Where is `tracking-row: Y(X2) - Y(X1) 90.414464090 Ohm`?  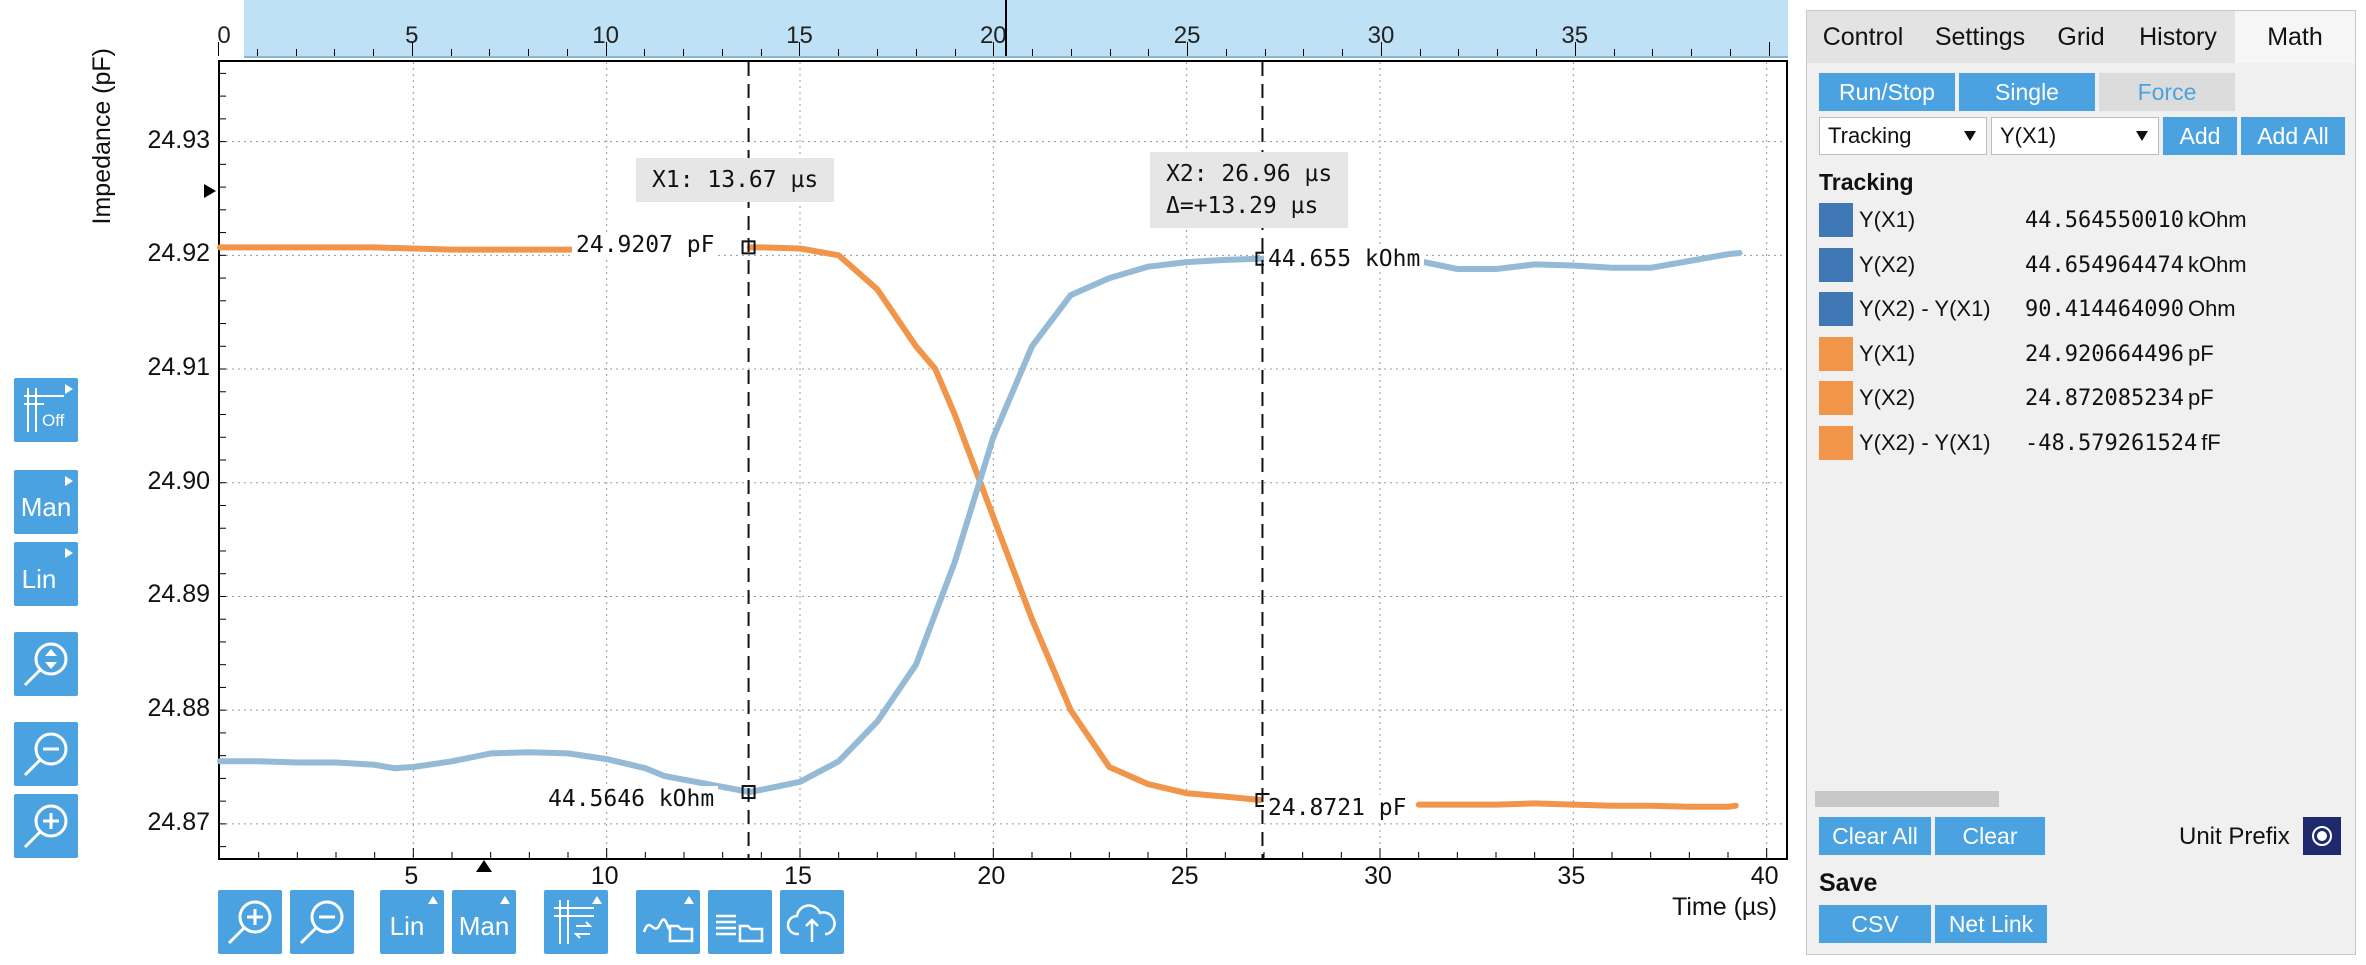 tracking-row: Y(X2) - Y(X1) 90.414464090 Ohm is located at coordinates (2084, 309).